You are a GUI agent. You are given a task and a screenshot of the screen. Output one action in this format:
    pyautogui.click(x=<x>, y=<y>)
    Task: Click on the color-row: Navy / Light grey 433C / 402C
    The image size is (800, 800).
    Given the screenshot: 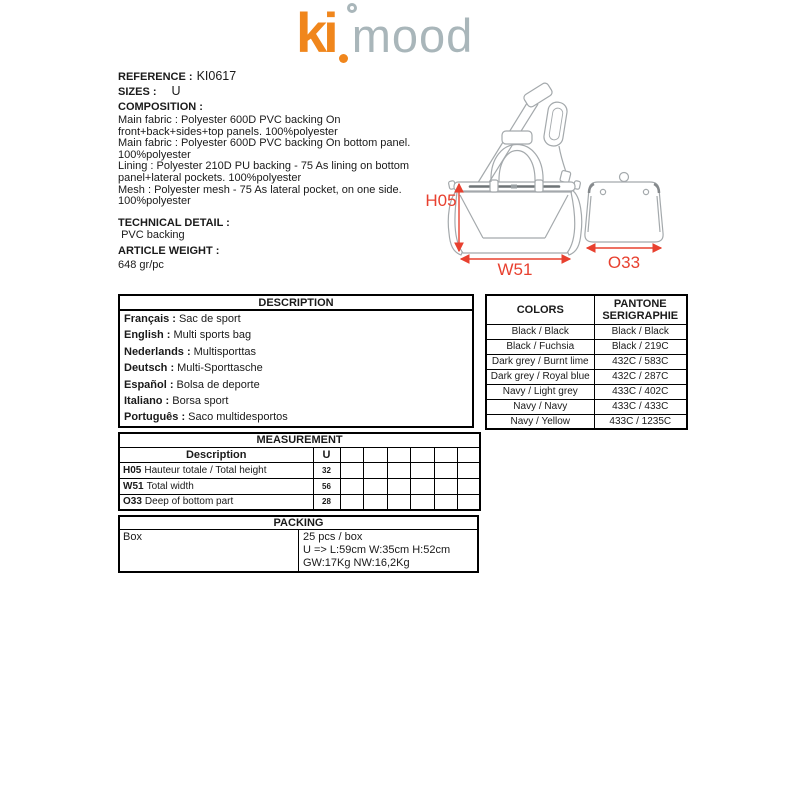 What is the action you would take?
    pyautogui.click(x=586, y=391)
    